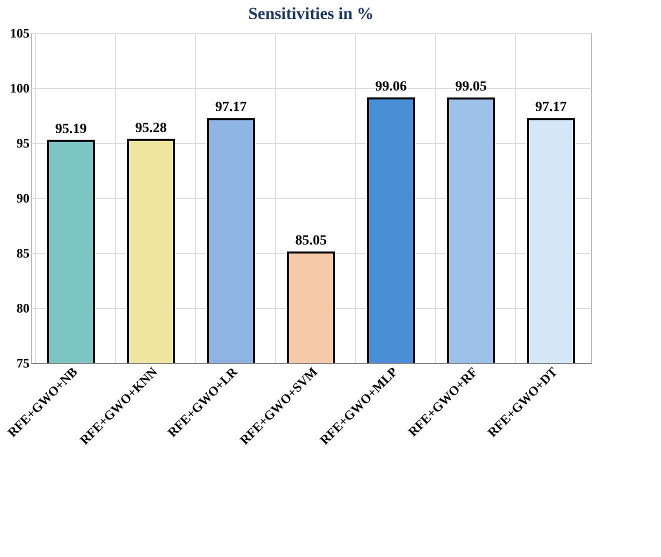  Describe the element at coordinates (23, 143) in the screenshot. I see `y-tick-label: 95` at that location.